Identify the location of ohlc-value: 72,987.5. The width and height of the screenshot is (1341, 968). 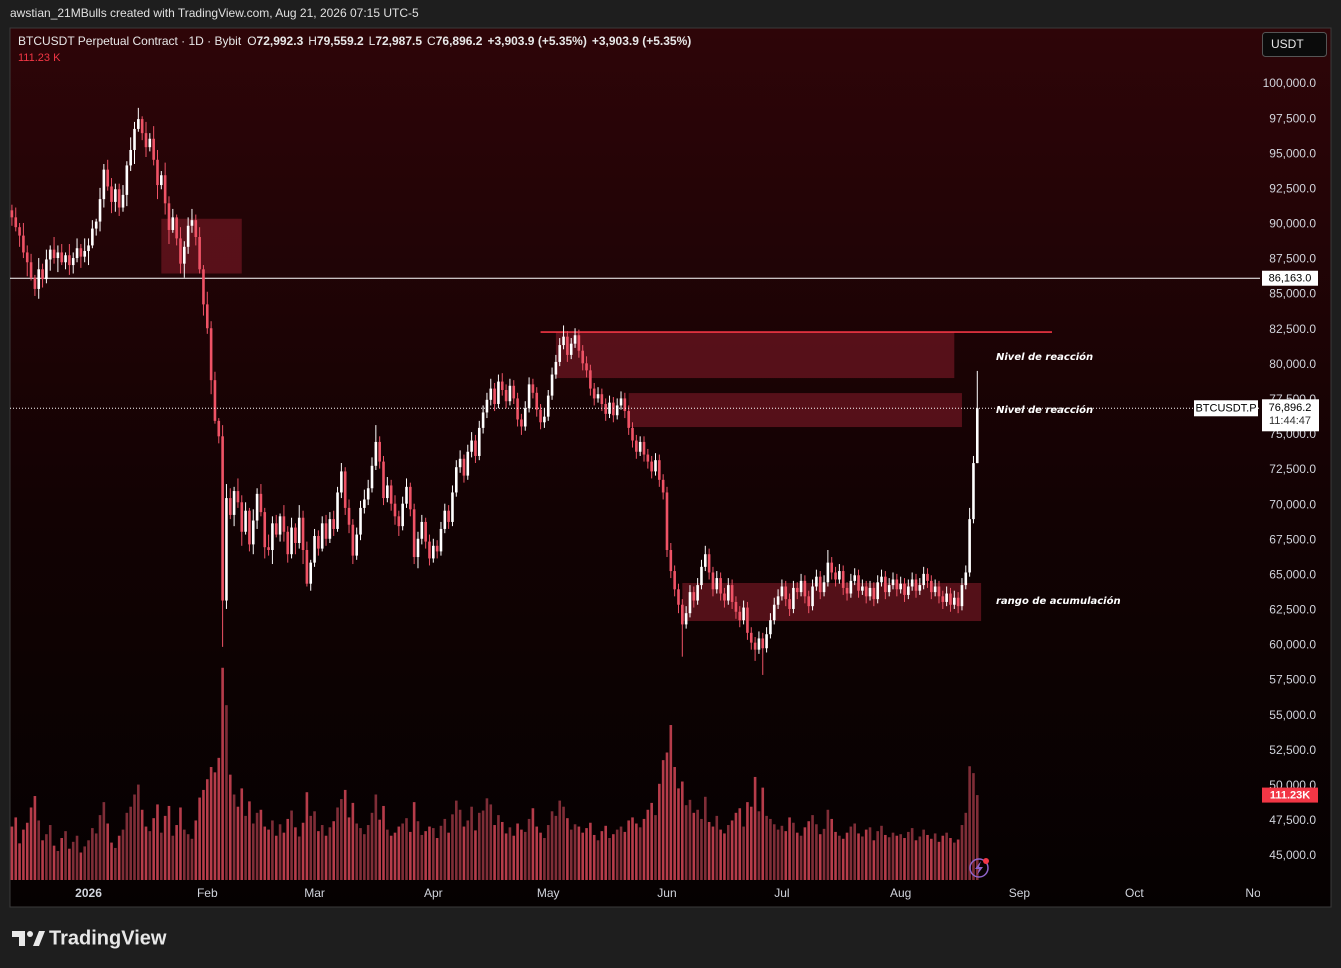
(398, 41).